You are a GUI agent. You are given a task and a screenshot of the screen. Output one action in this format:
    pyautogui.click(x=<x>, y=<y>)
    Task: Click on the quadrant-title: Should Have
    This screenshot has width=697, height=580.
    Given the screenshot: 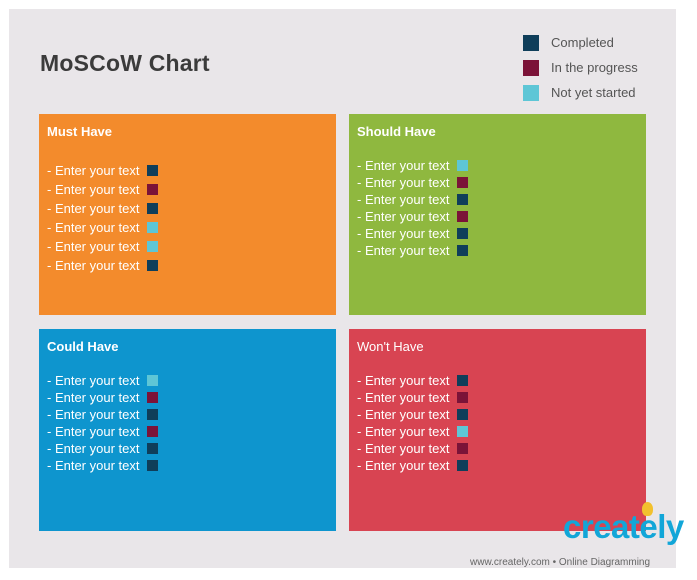 What is the action you would take?
    pyautogui.click(x=396, y=131)
    